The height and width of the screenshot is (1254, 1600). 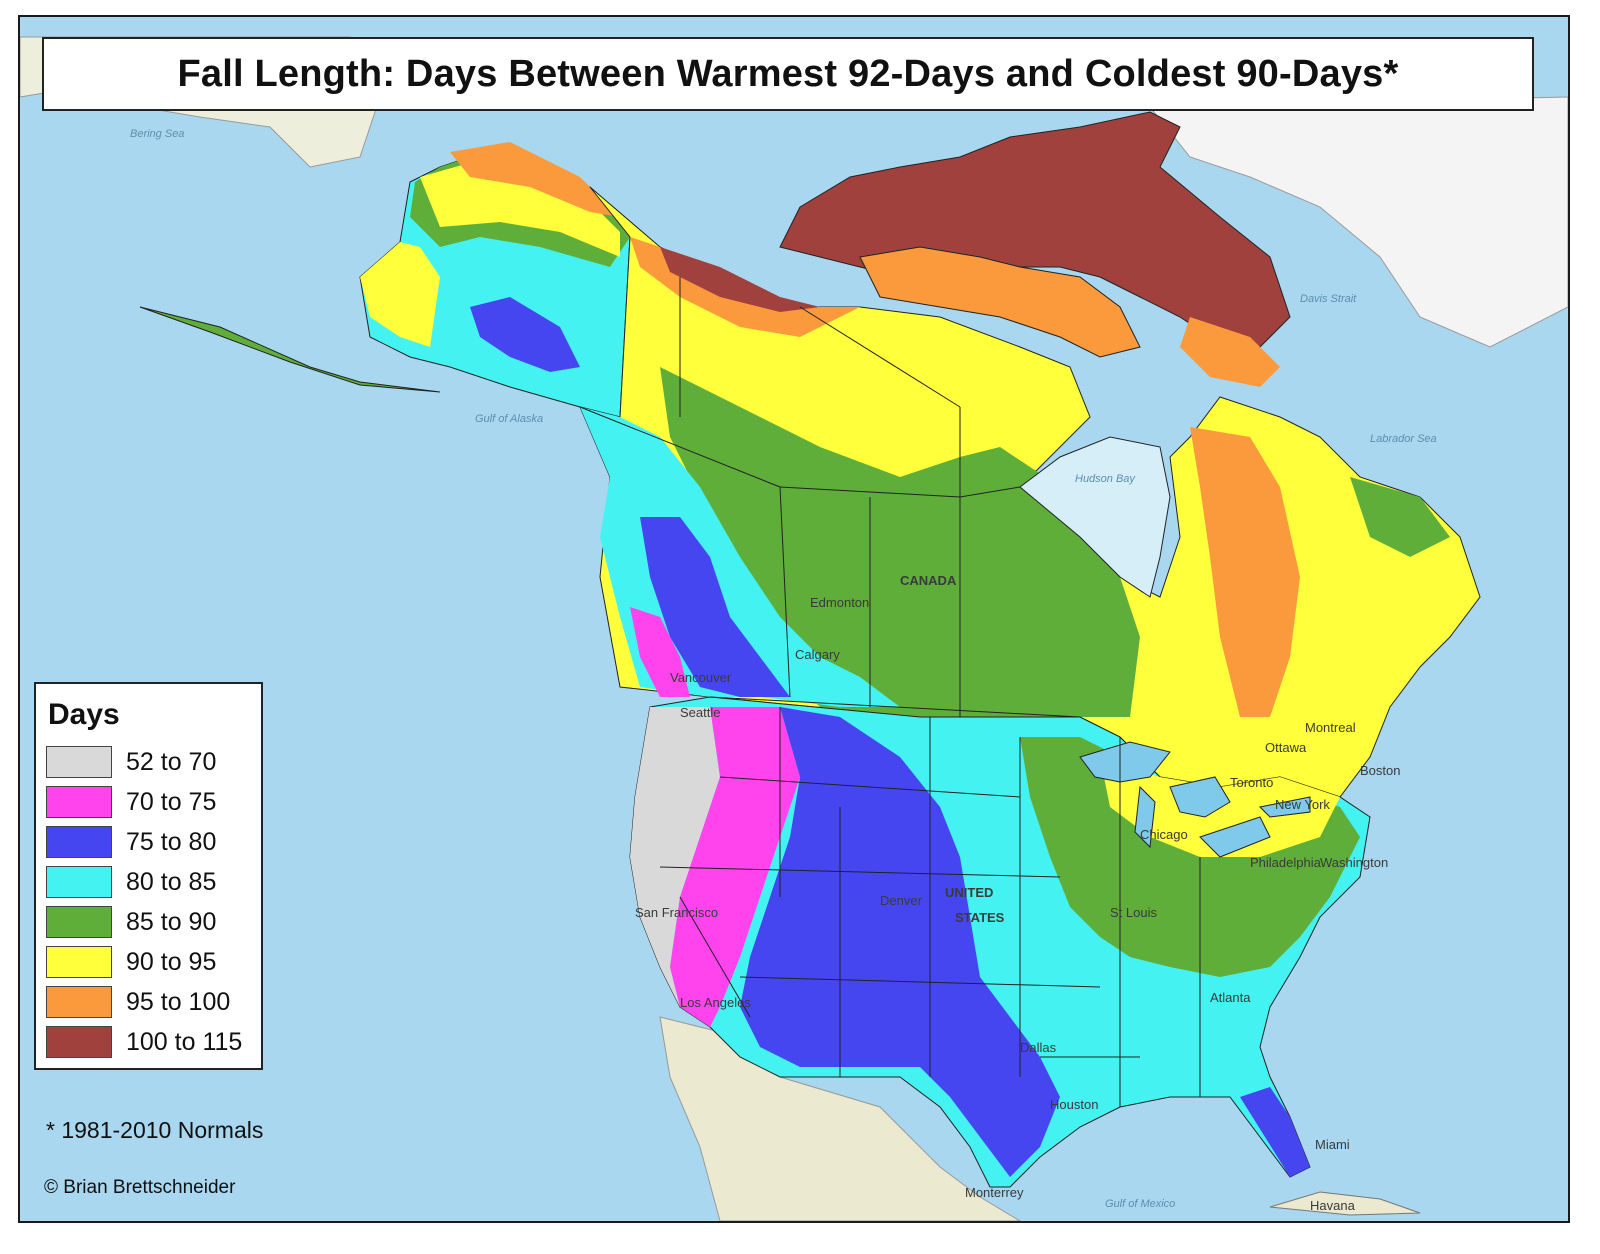 I want to click on legend-item: 75 to 80, so click(x=151, y=843).